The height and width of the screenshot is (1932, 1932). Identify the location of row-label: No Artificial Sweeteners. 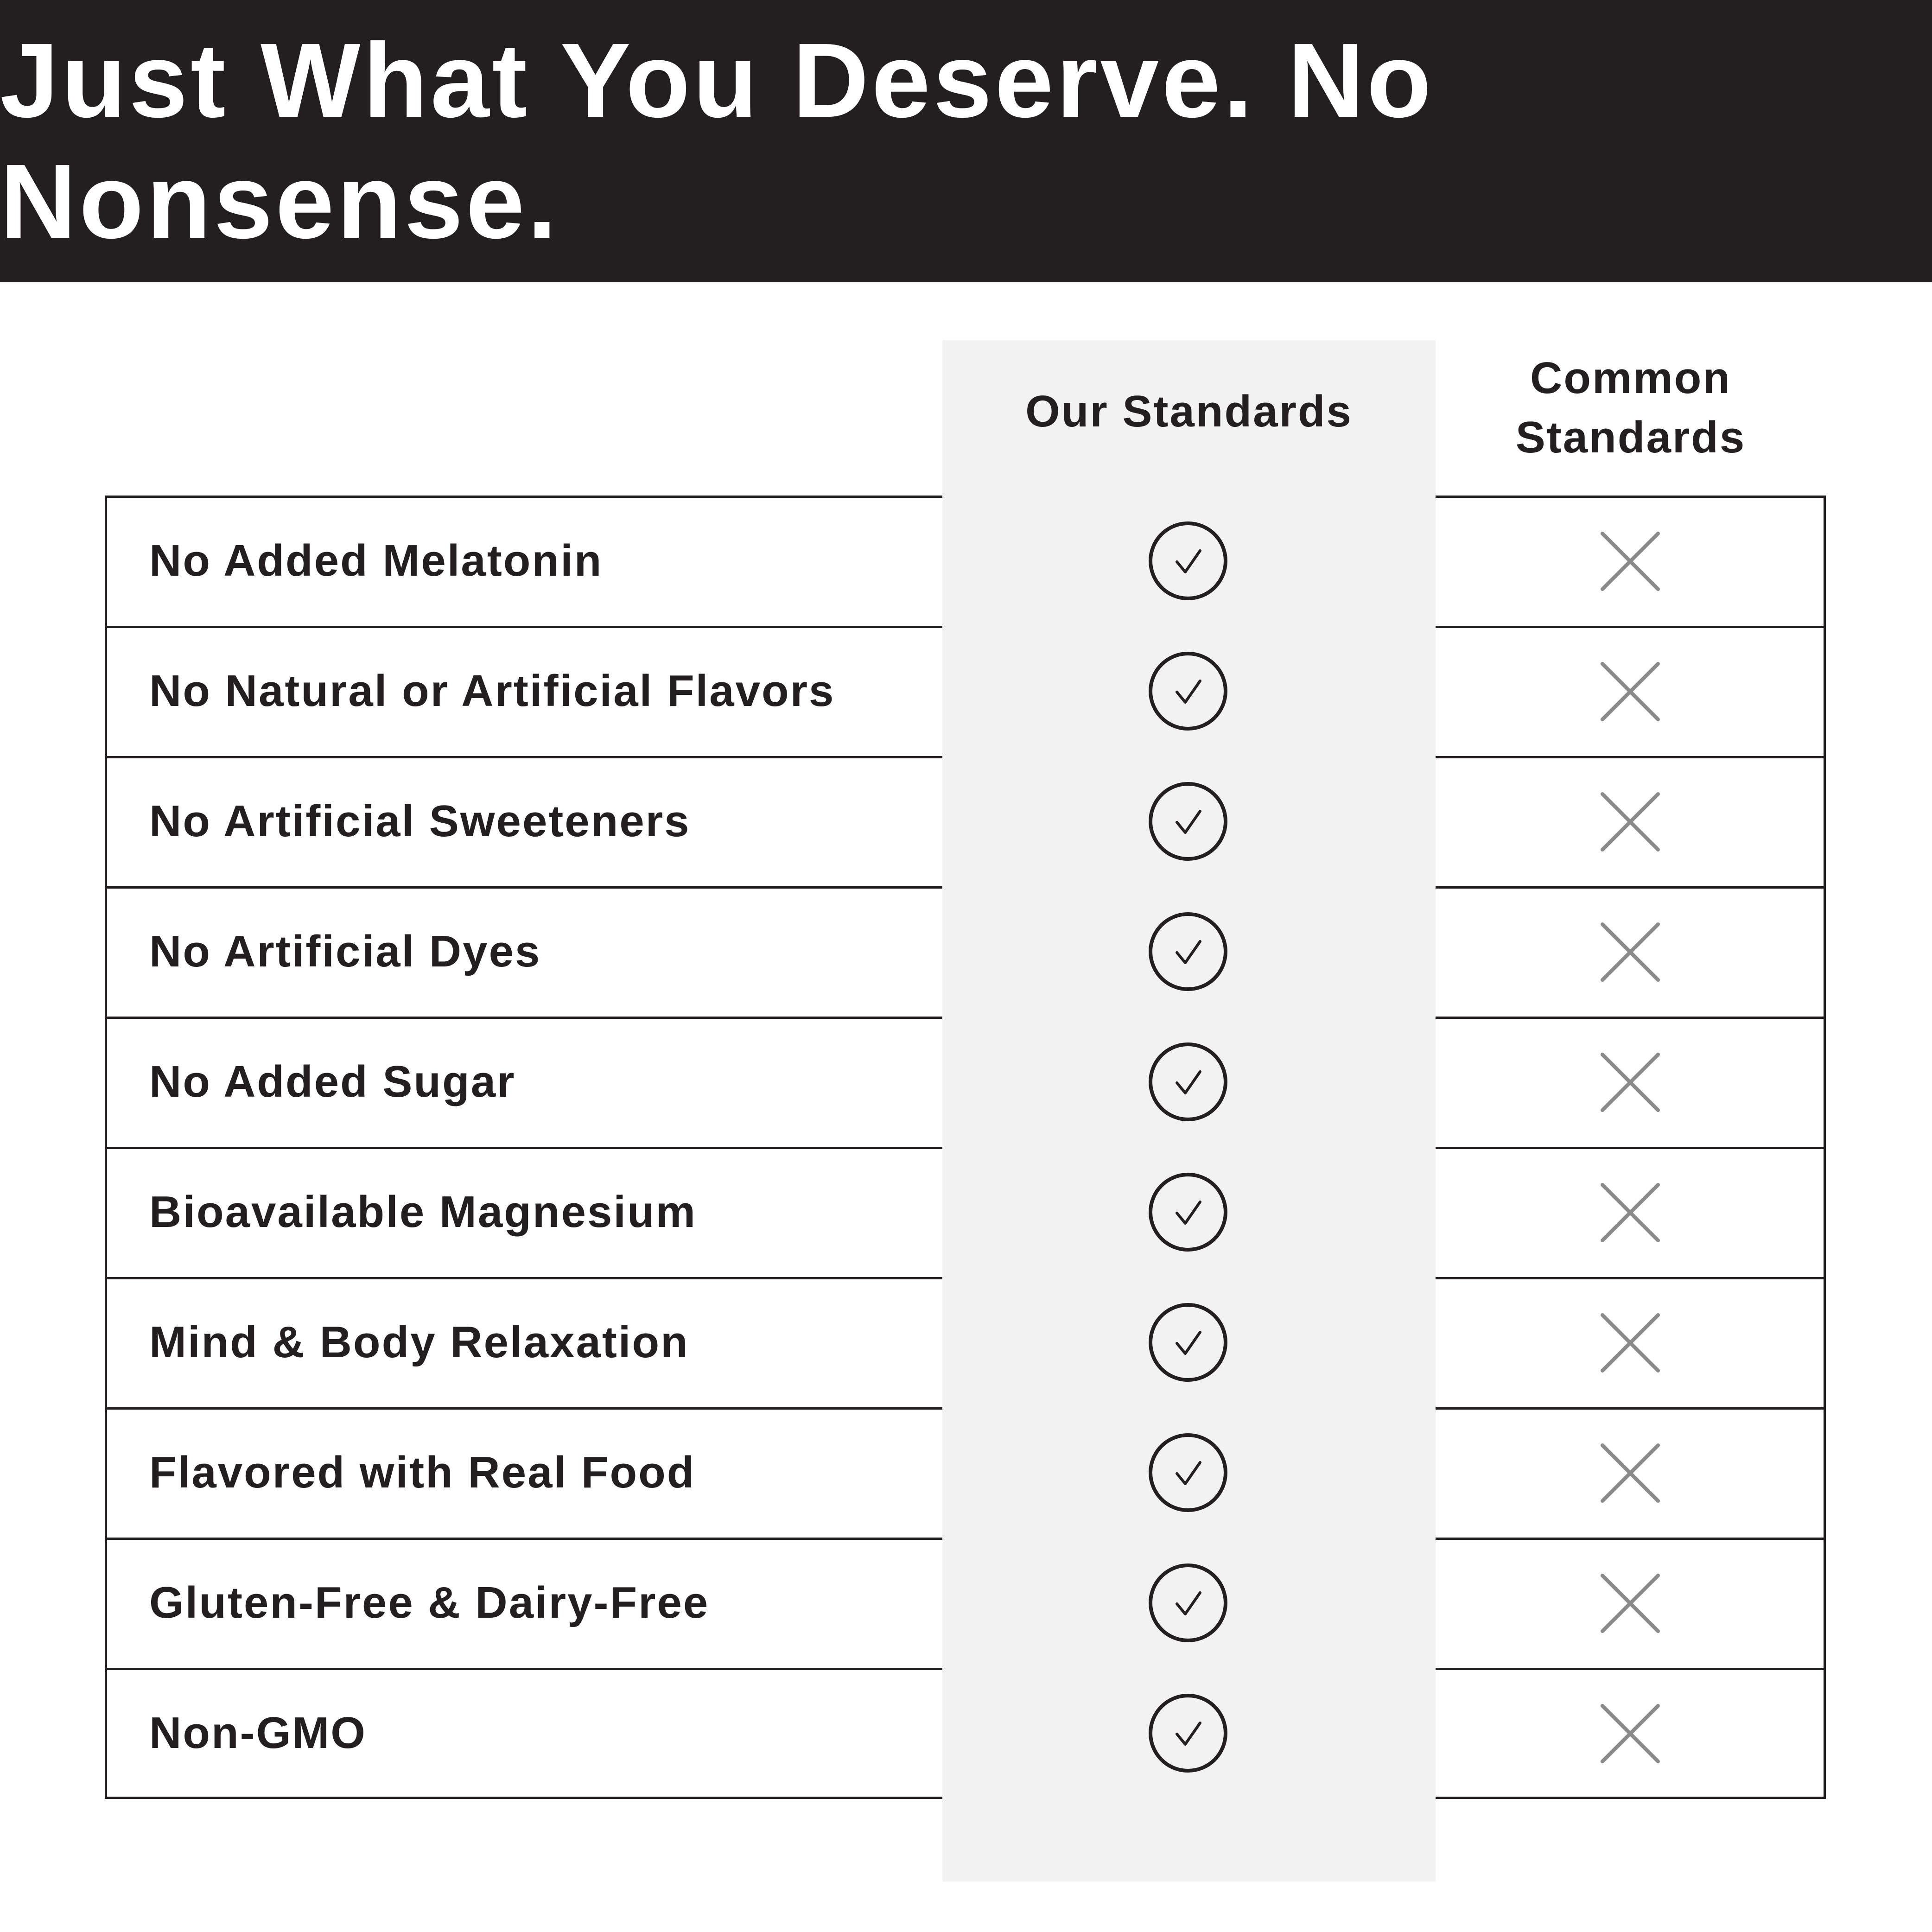
(420, 821).